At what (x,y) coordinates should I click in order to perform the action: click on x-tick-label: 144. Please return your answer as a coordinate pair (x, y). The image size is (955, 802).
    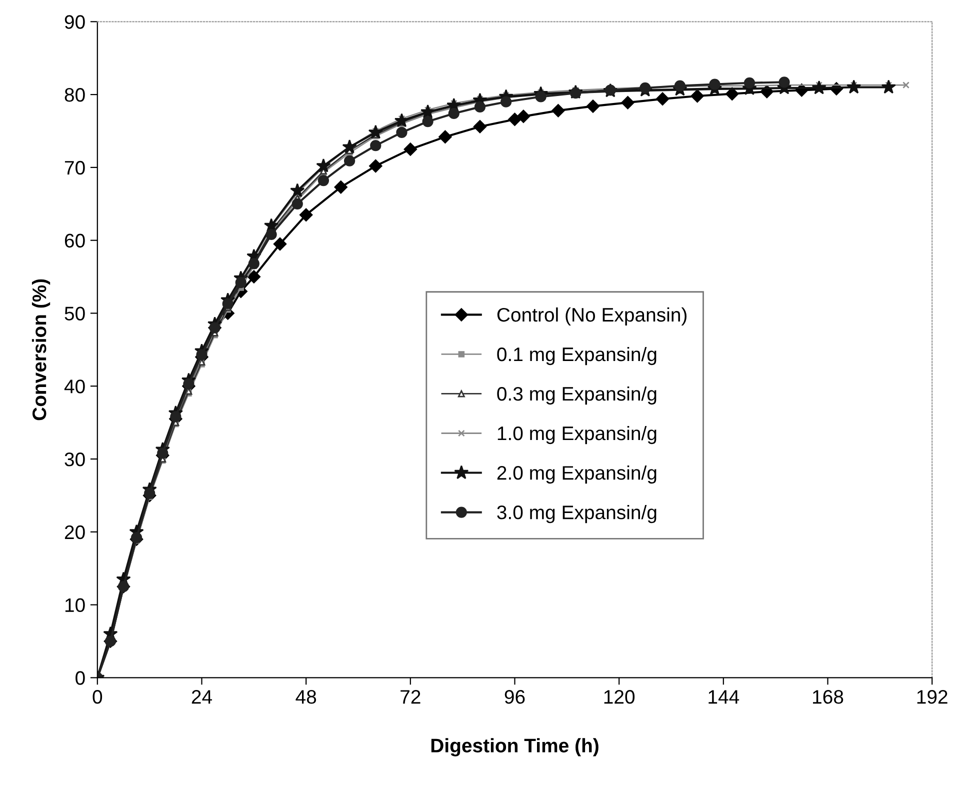
    Looking at the image, I should click on (724, 697).